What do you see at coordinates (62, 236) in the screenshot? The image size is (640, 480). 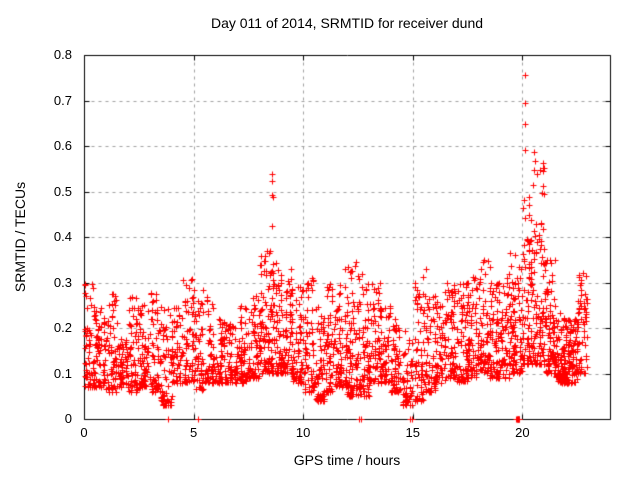 I see `y-tick-label: 0.4` at bounding box center [62, 236].